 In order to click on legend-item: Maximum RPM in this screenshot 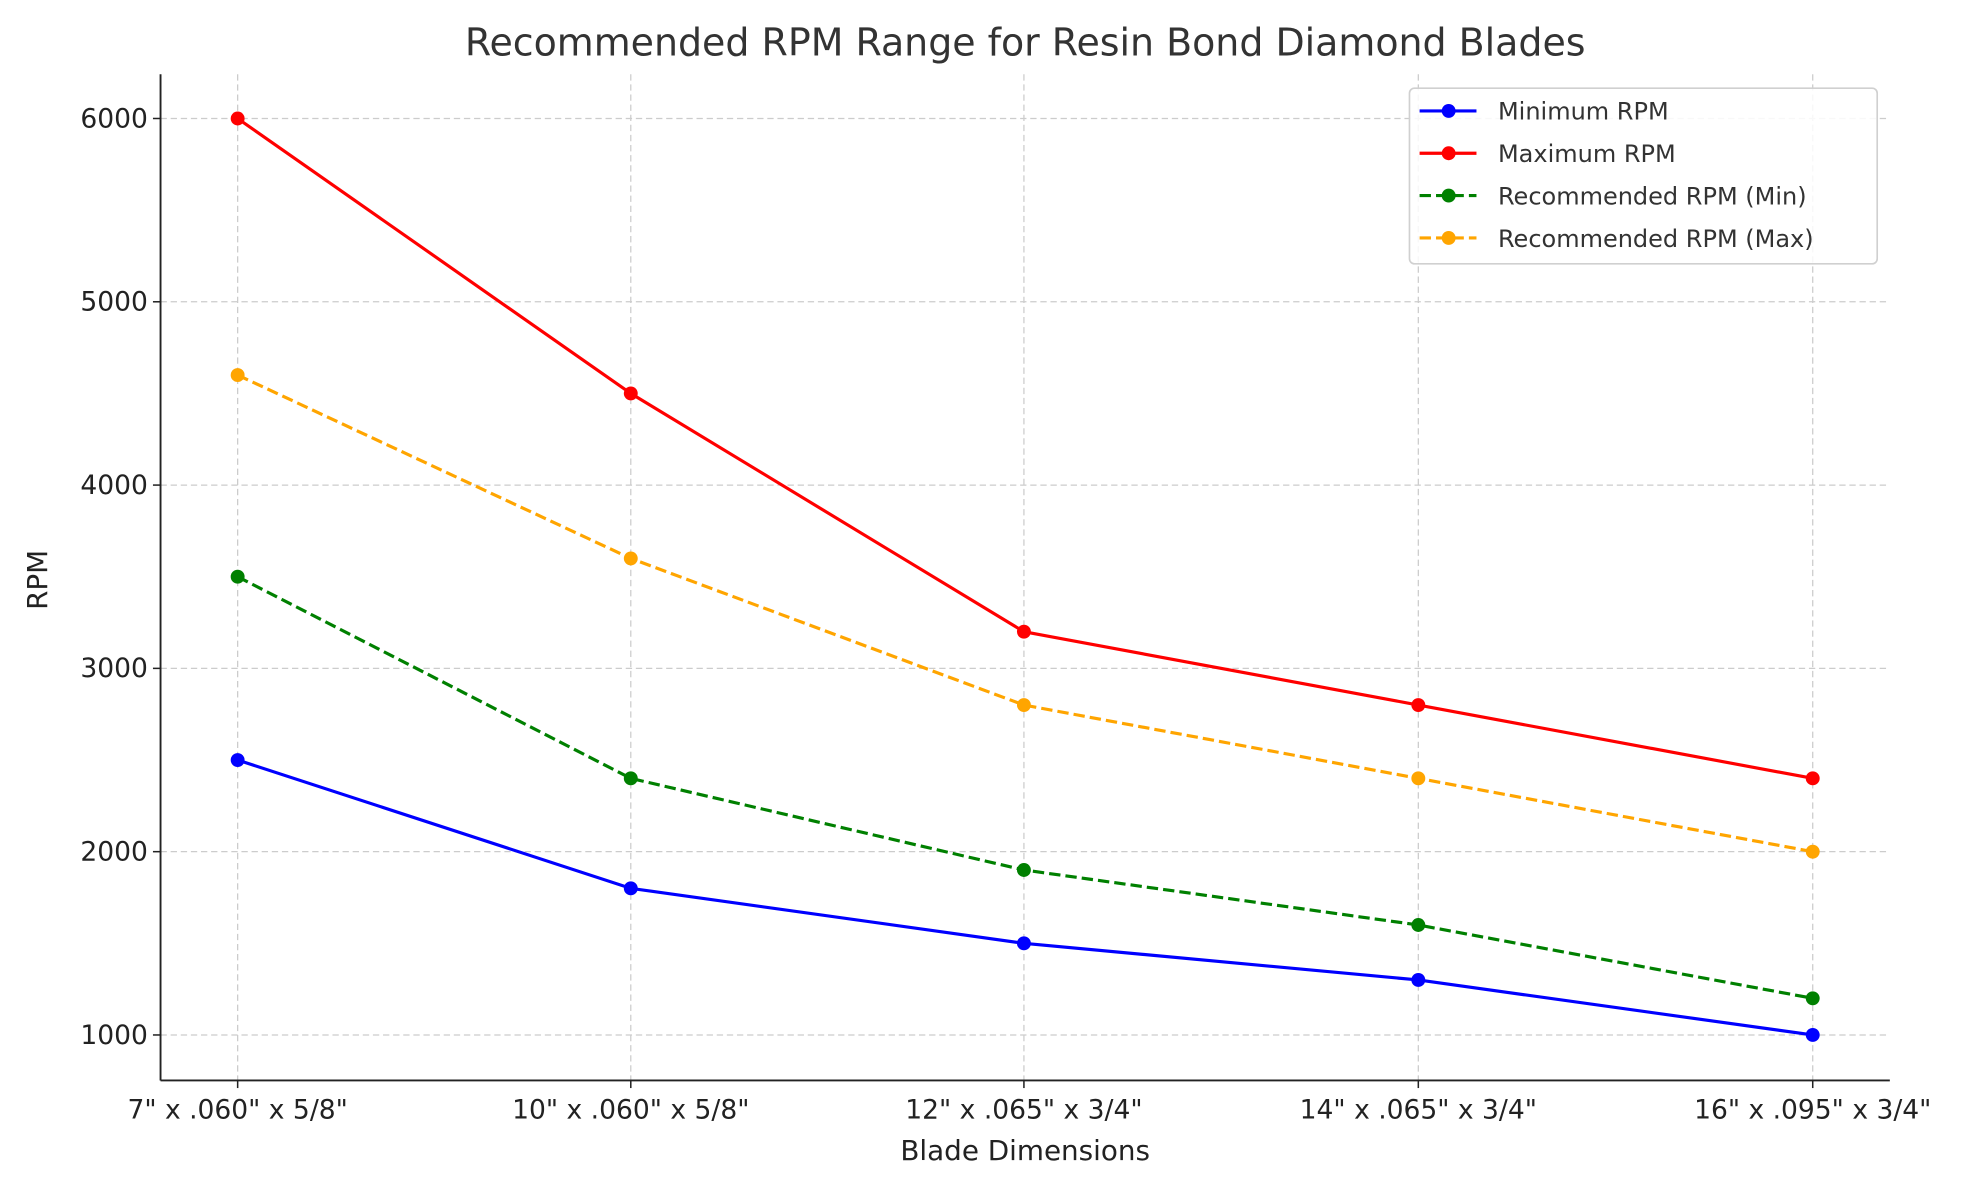, I will do `click(1547, 154)`.